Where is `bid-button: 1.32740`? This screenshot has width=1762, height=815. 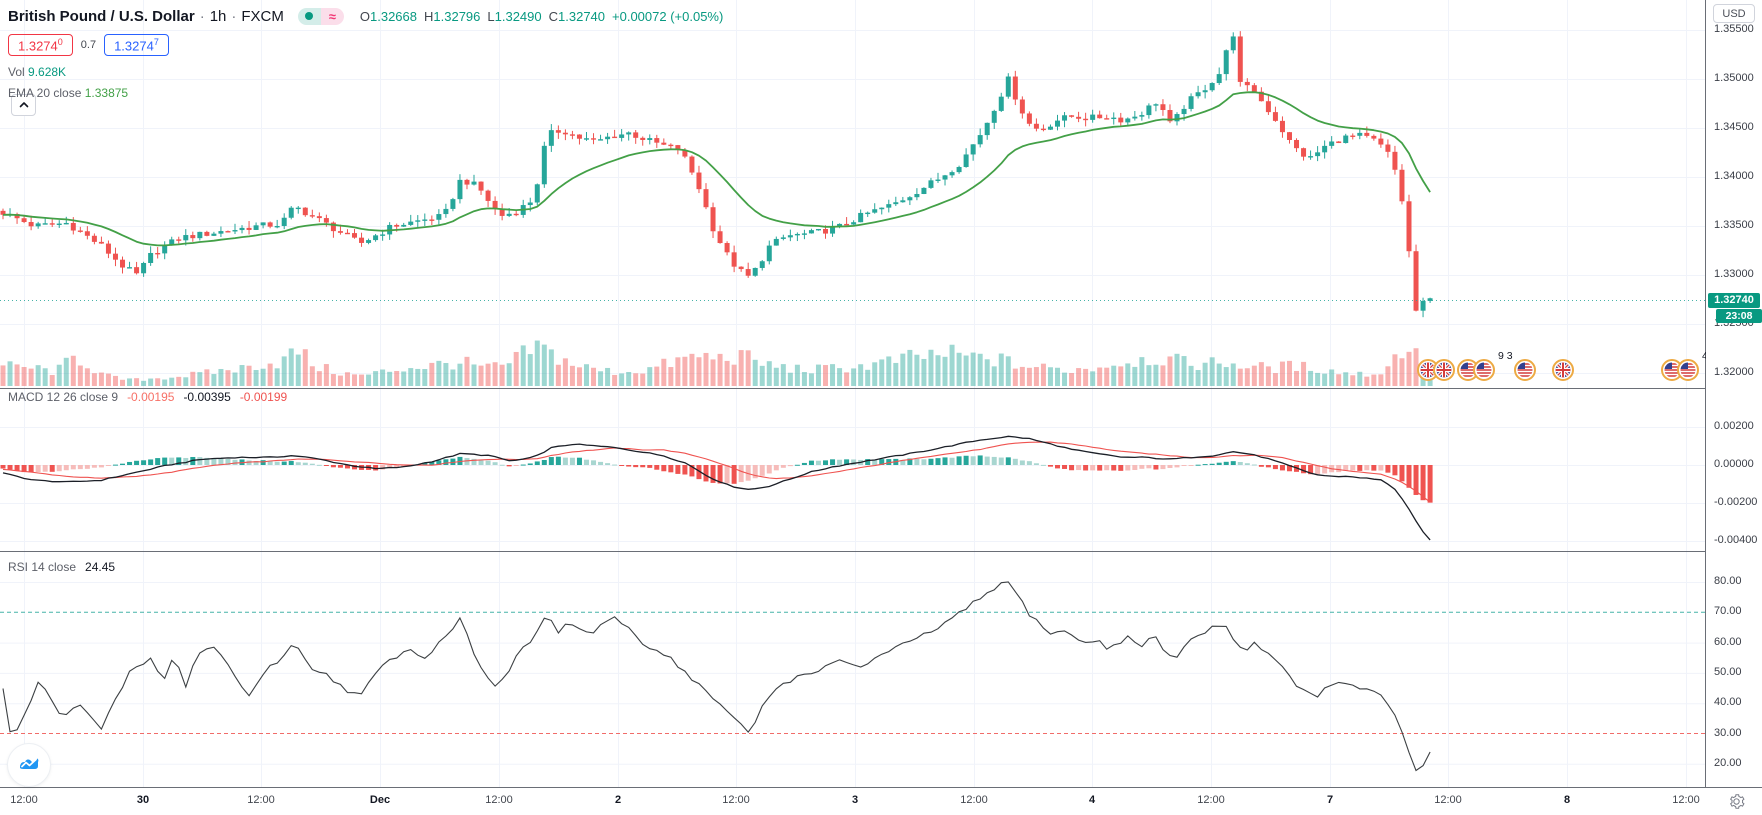
bid-button: 1.32740 is located at coordinates (40, 45).